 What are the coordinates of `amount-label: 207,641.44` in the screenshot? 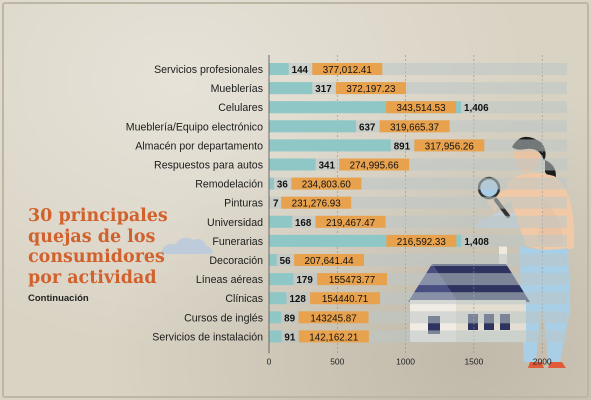 It's located at (330, 261).